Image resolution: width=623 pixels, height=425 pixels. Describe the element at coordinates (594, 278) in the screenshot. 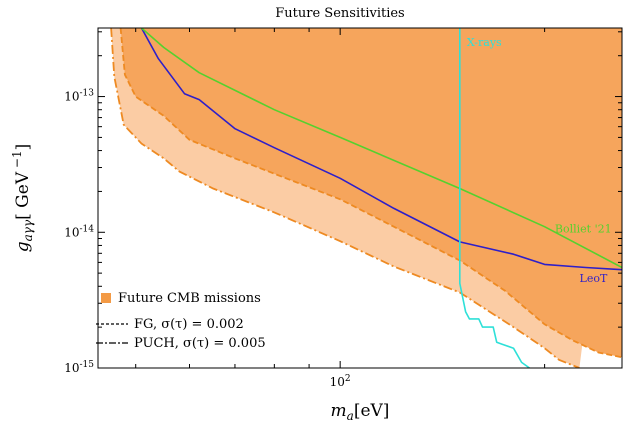

I see `curve-label-2: LeoT` at that location.